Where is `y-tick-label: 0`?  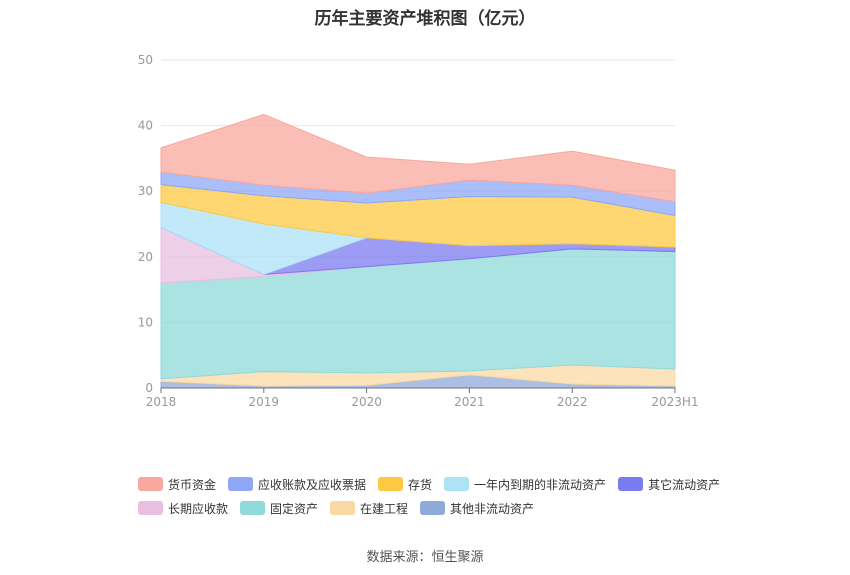
y-tick-label: 0 is located at coordinates (149, 388).